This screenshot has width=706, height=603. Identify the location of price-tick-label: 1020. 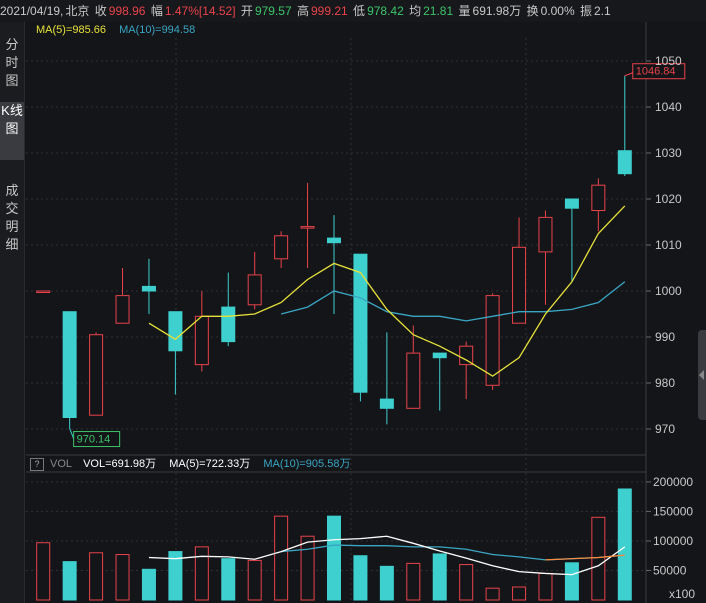
(668, 199).